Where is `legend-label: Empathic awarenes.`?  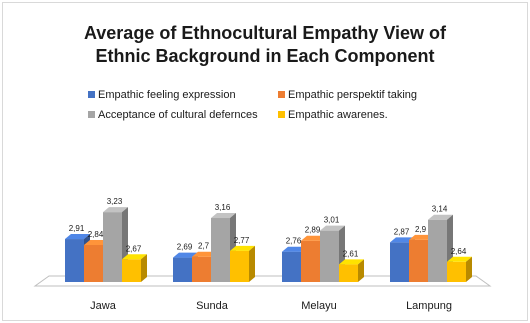 legend-label: Empathic awarenes. is located at coordinates (338, 115).